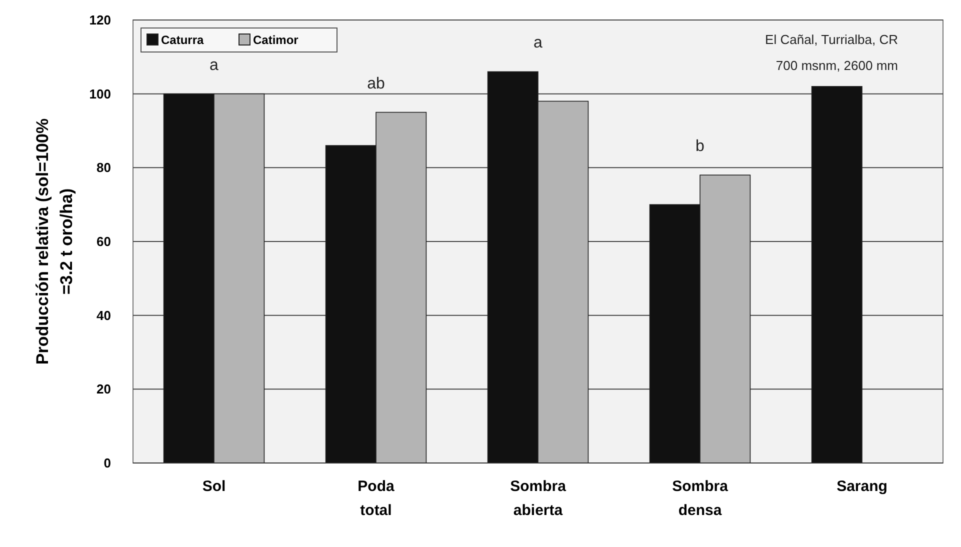 The height and width of the screenshot is (547, 961). What do you see at coordinates (103, 168) in the screenshot?
I see `y-tick-label: 80` at bounding box center [103, 168].